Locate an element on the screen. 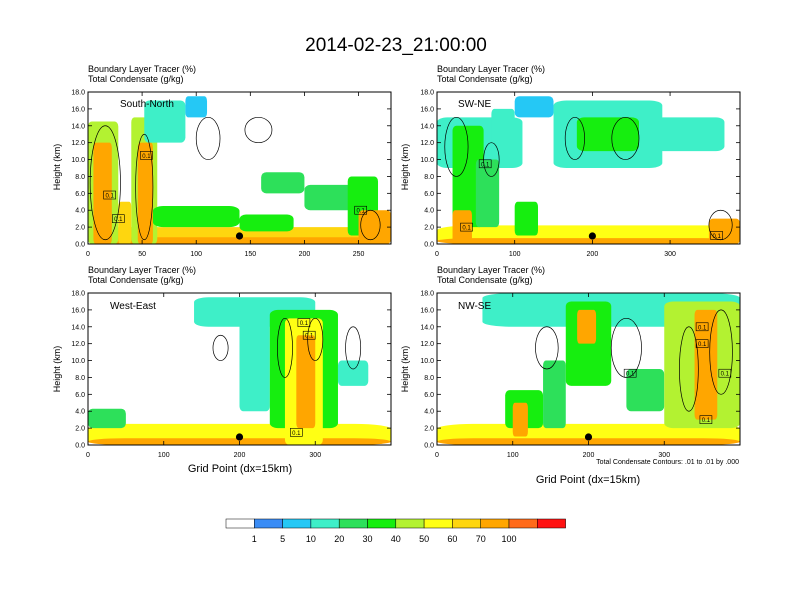 This screenshot has width=792, height=612. x-tick-label: 300 is located at coordinates (664, 455).